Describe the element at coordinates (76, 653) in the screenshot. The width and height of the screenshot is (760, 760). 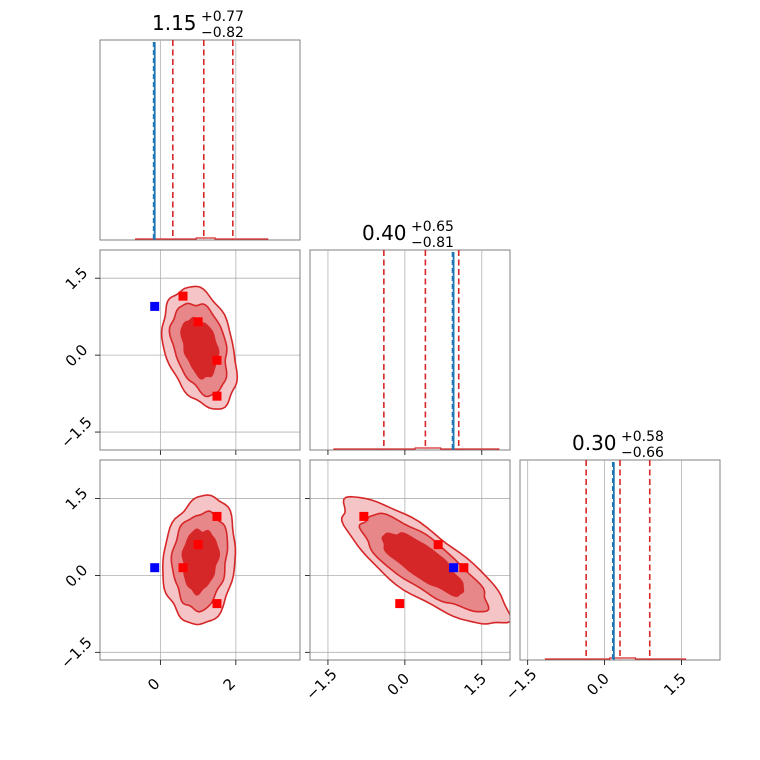
I see `ytick-label-2-0: −1.5` at that location.